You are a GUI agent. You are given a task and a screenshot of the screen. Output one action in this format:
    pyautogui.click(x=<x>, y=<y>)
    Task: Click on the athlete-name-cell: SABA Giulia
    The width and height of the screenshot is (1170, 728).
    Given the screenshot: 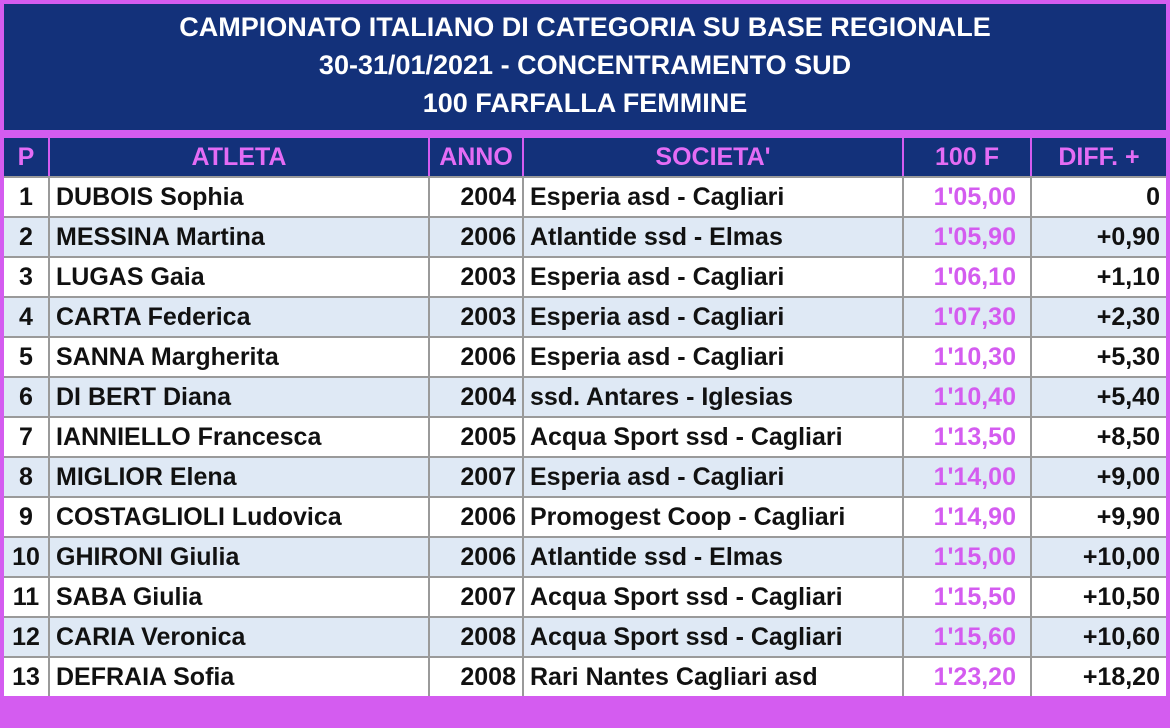 What is the action you would take?
    pyautogui.click(x=240, y=596)
    